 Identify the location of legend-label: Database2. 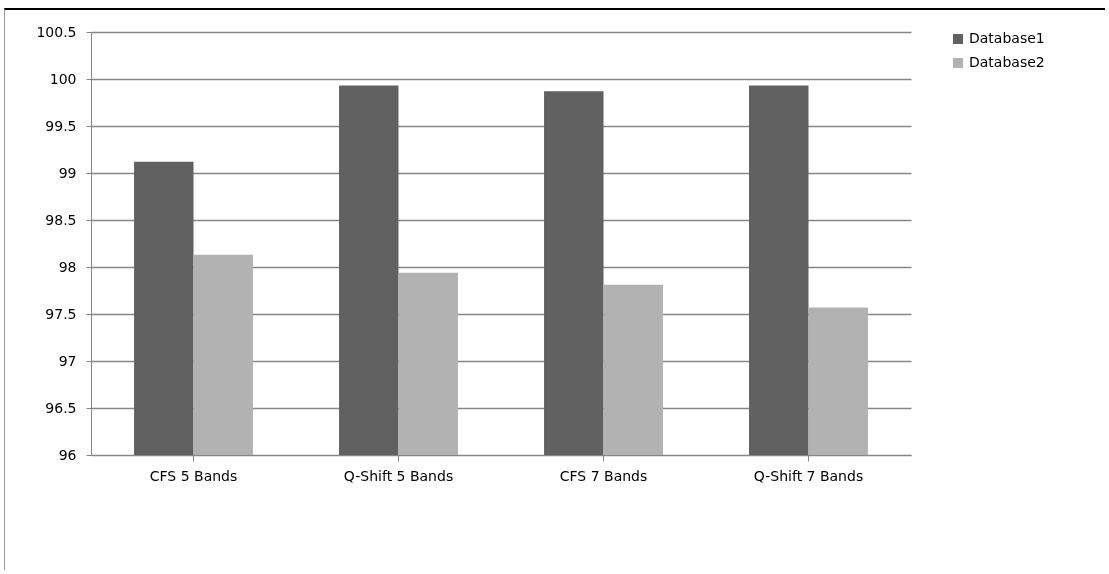
(1007, 62).